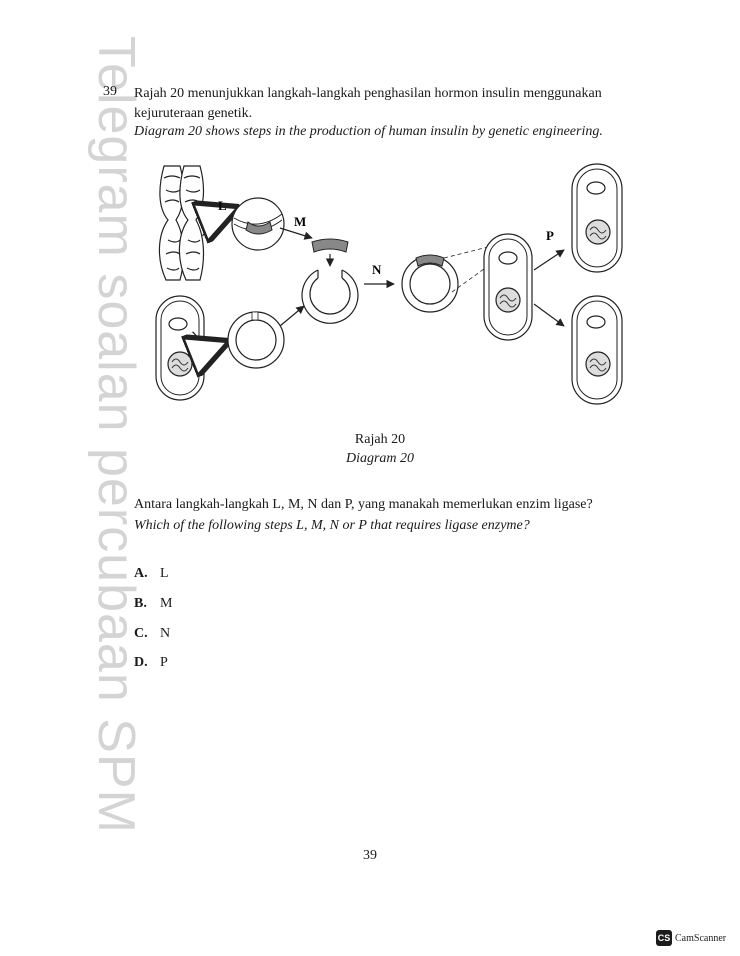 Image resolution: width=740 pixels, height=956 pixels. What do you see at coordinates (259, 228) in the screenshot?
I see `insulin-gene-in-dna` at bounding box center [259, 228].